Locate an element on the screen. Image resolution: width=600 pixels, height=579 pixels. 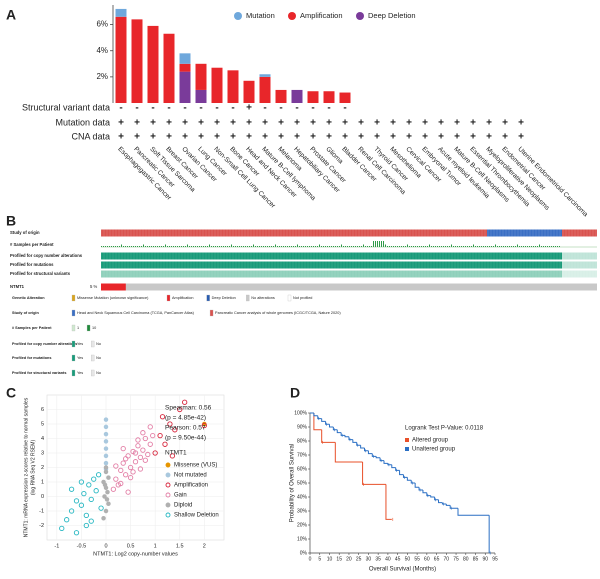
x-tick-label: 50 is located at coordinates (408, 559).